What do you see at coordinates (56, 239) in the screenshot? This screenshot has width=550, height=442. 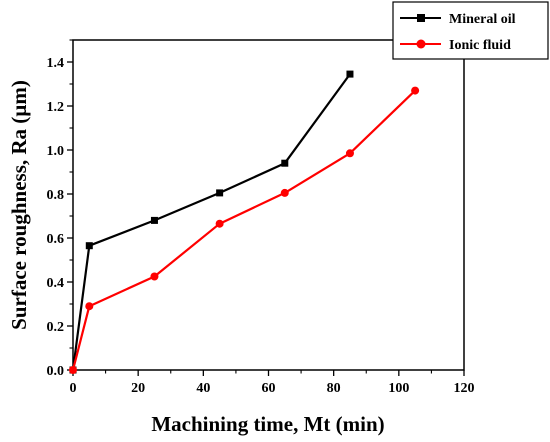 I see `y-tick-label: 0.6` at bounding box center [56, 239].